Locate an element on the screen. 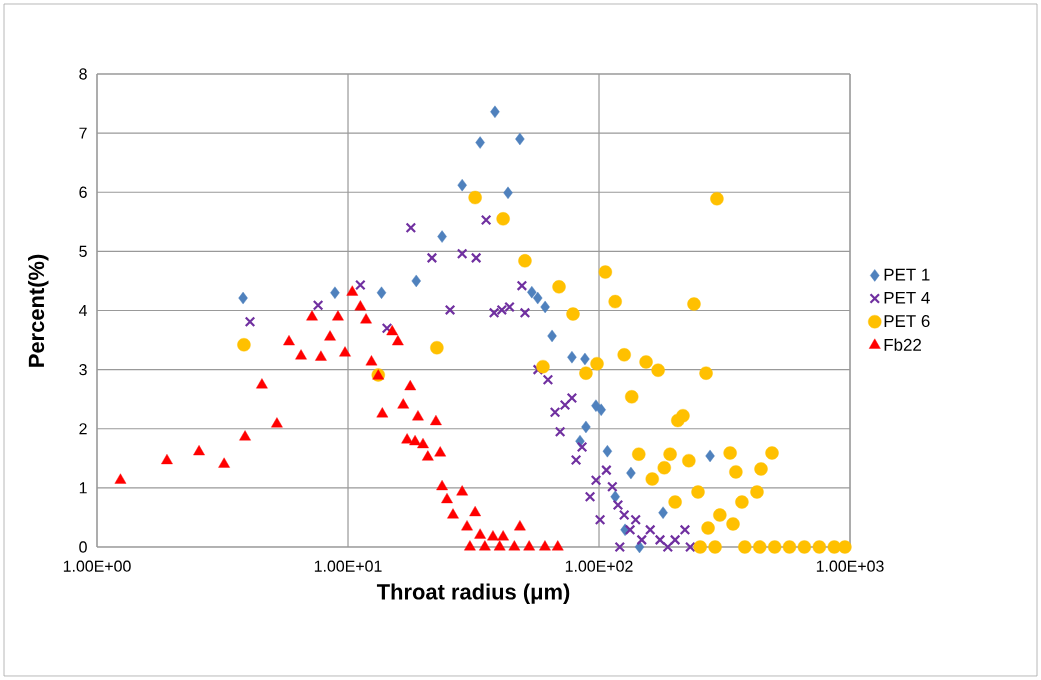 Image resolution: width=1041 pixels, height=680 pixels. y-tick-label: 7 is located at coordinates (83, 133).